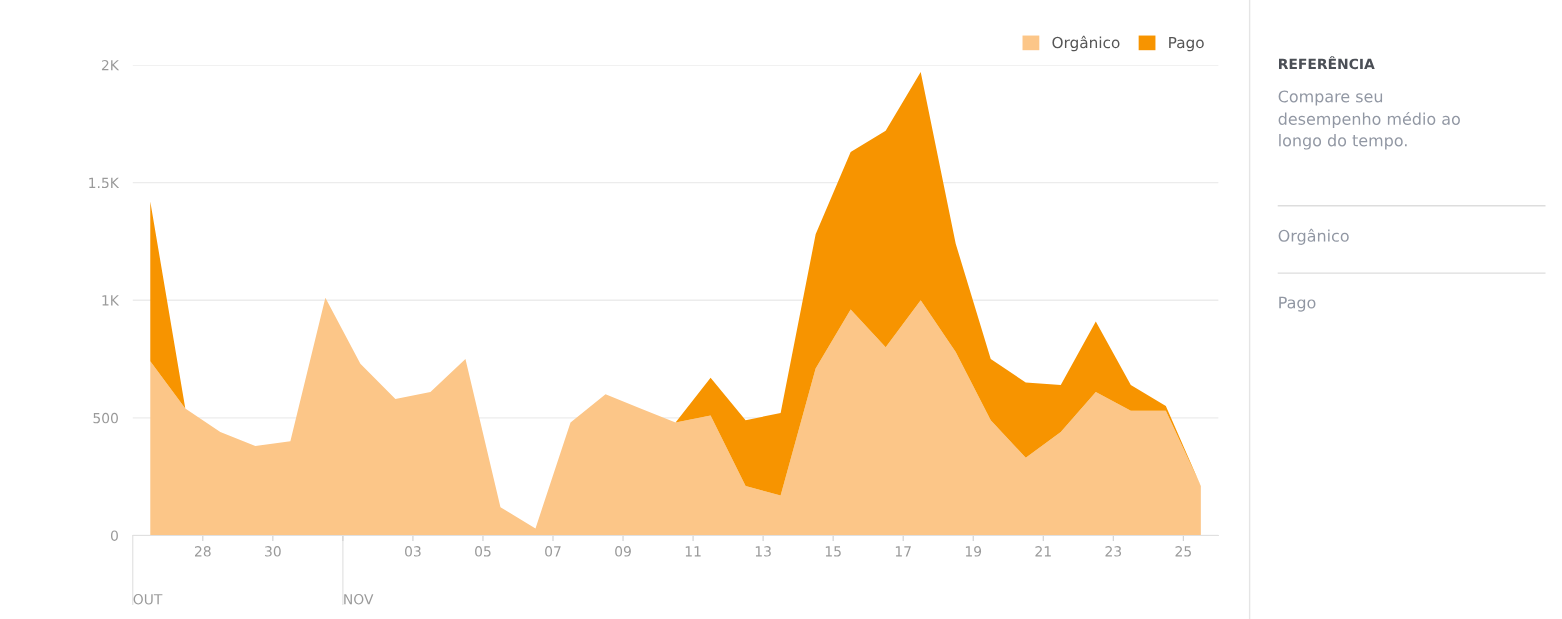 Image resolution: width=1562 pixels, height=619 pixels. Describe the element at coordinates (359, 599) in the screenshot. I see `text: NOV` at that location.